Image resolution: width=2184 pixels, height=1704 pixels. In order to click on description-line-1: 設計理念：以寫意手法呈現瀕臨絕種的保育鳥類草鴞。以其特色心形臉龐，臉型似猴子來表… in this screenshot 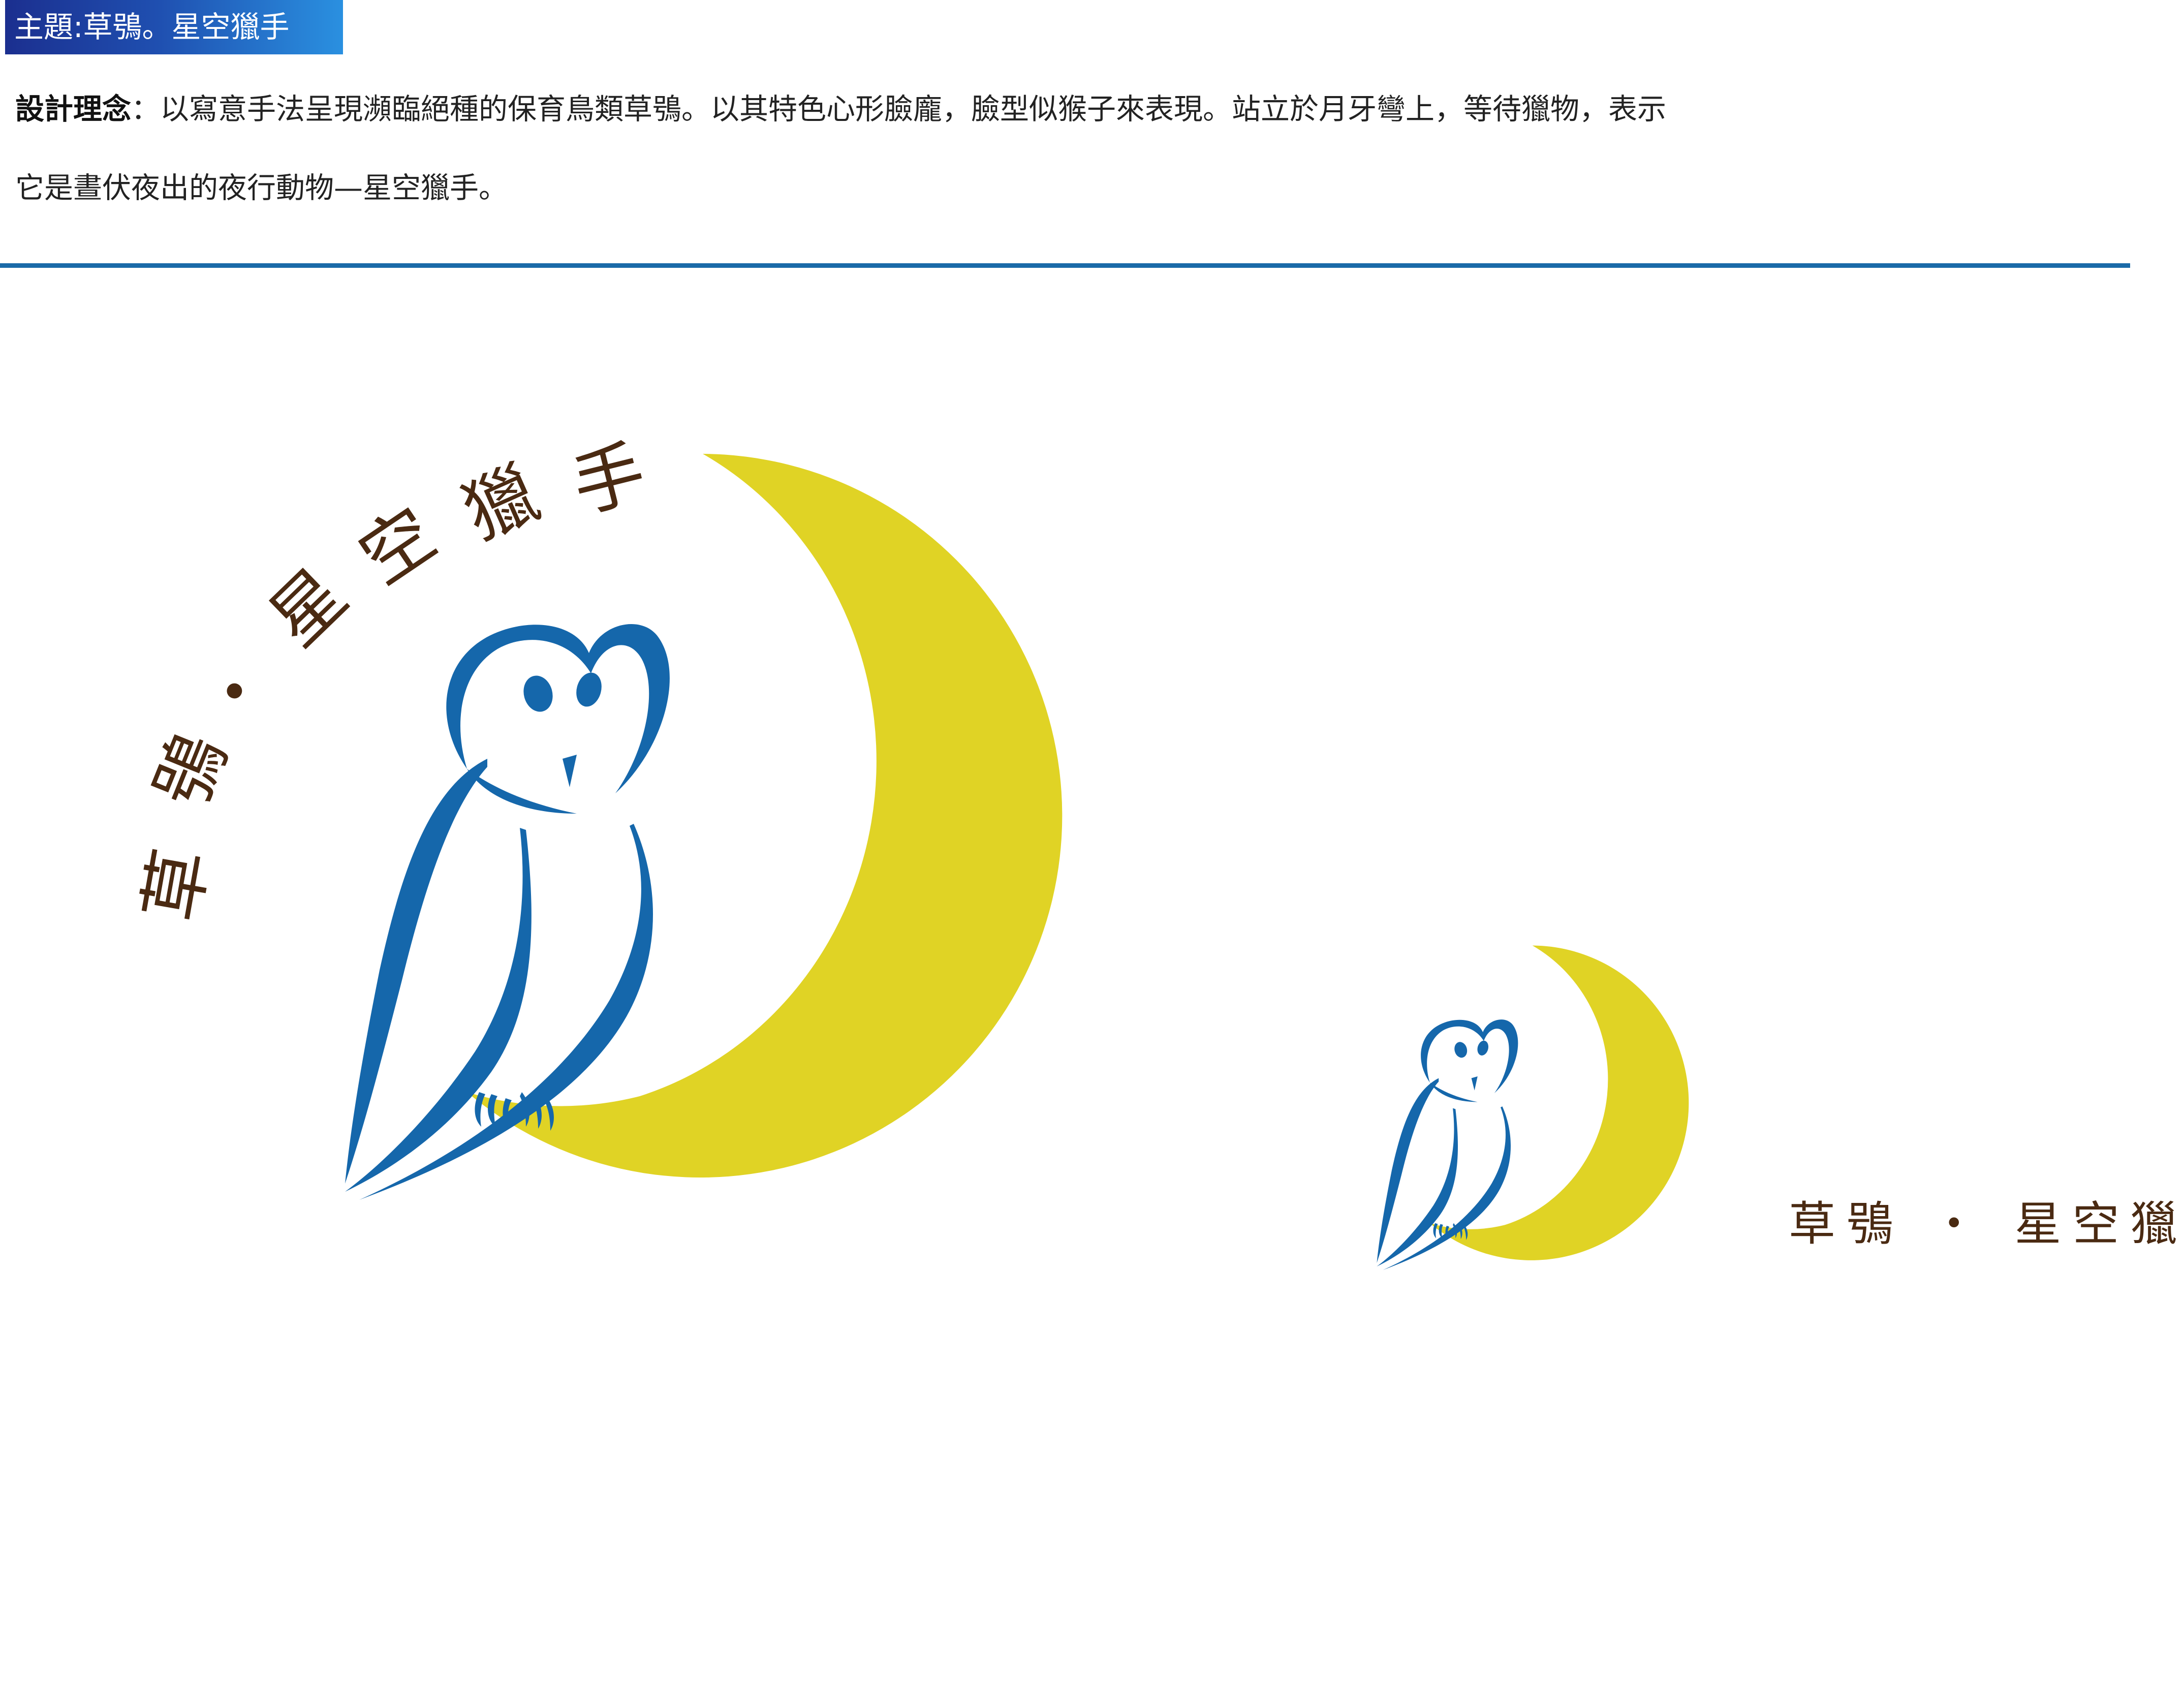, I will do `click(840, 109)`.